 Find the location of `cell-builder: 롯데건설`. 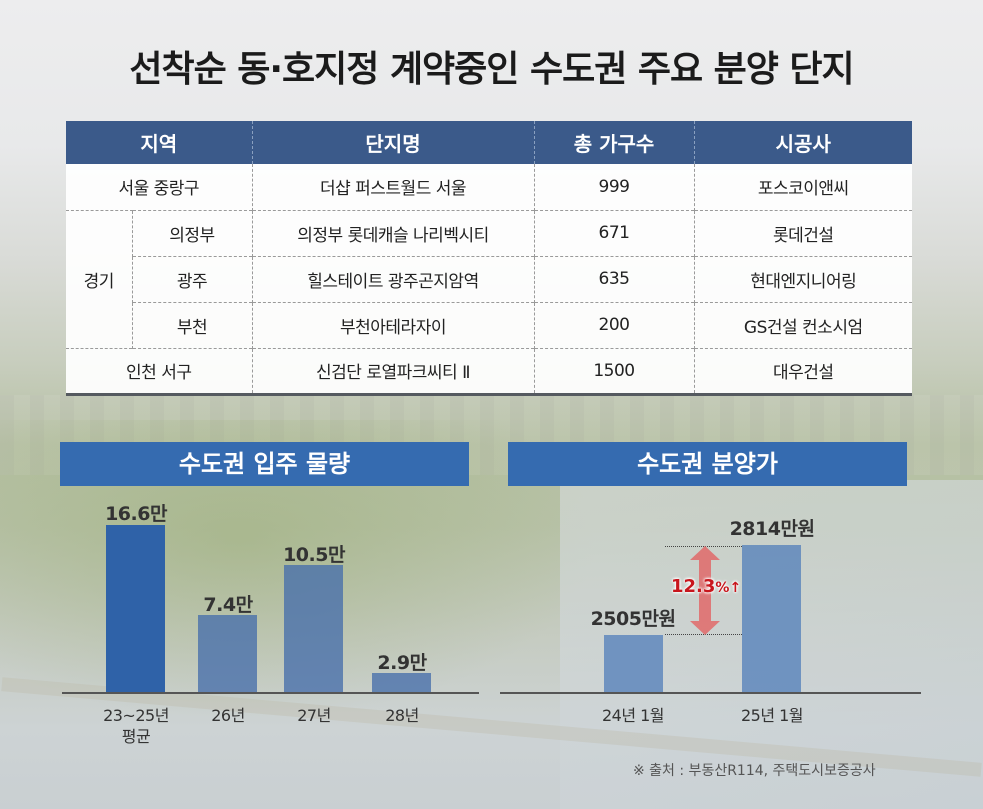

cell-builder: 롯데건설 is located at coordinates (802, 232).